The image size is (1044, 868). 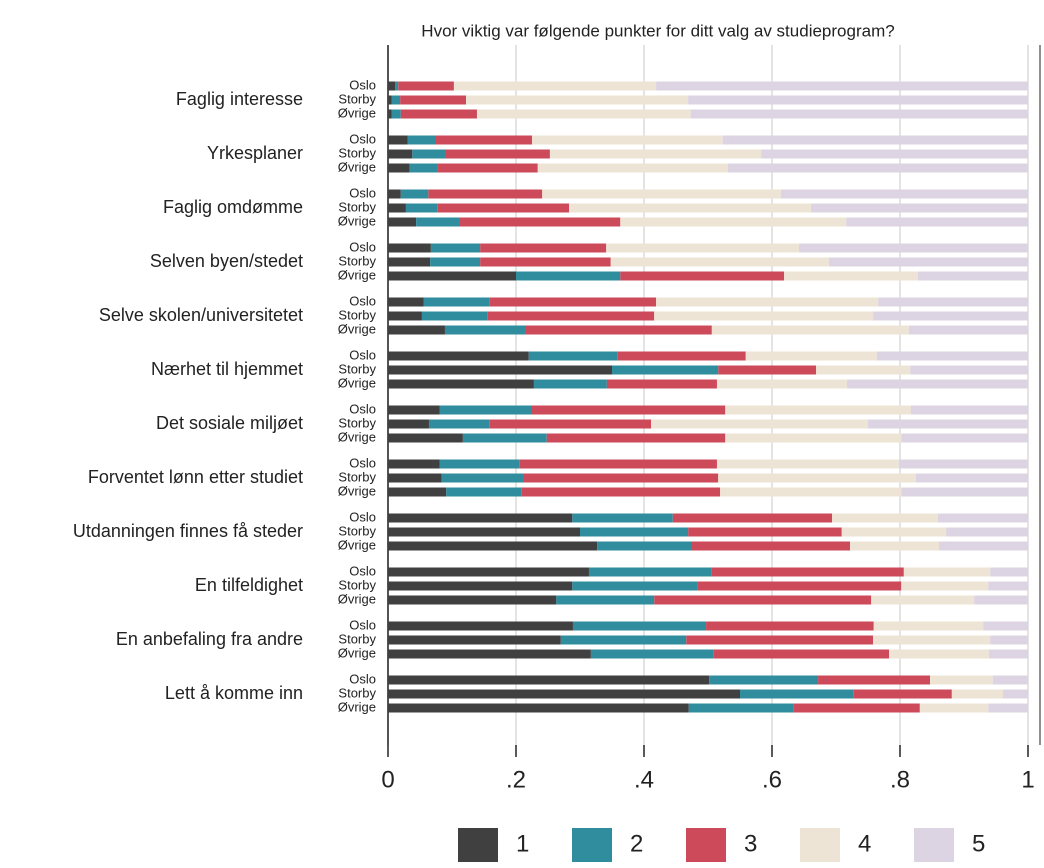 I want to click on legend-label: 1, so click(x=522, y=843).